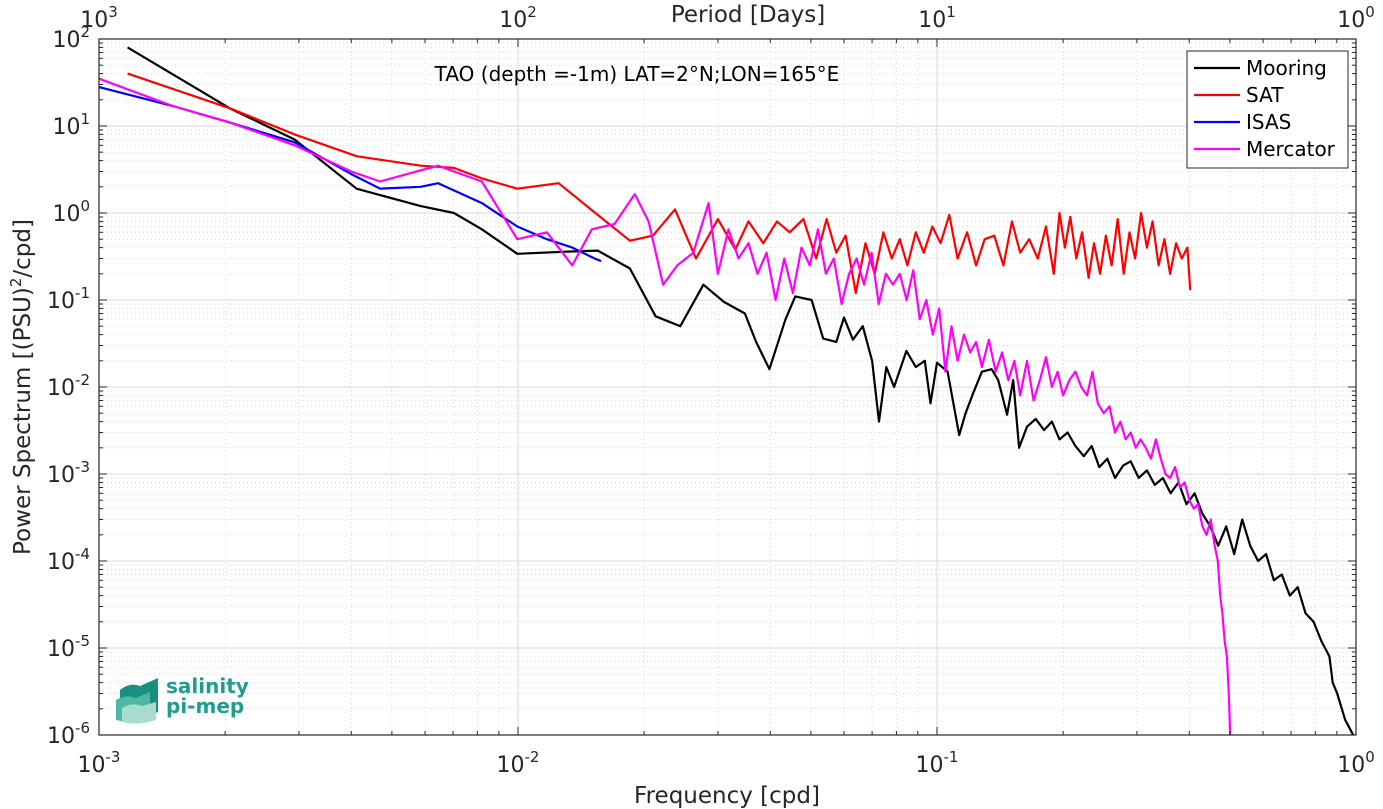 This screenshot has width=1383, height=809. Describe the element at coordinates (68, 647) in the screenshot. I see `y-tick-label: 10⁻⁵` at that location.